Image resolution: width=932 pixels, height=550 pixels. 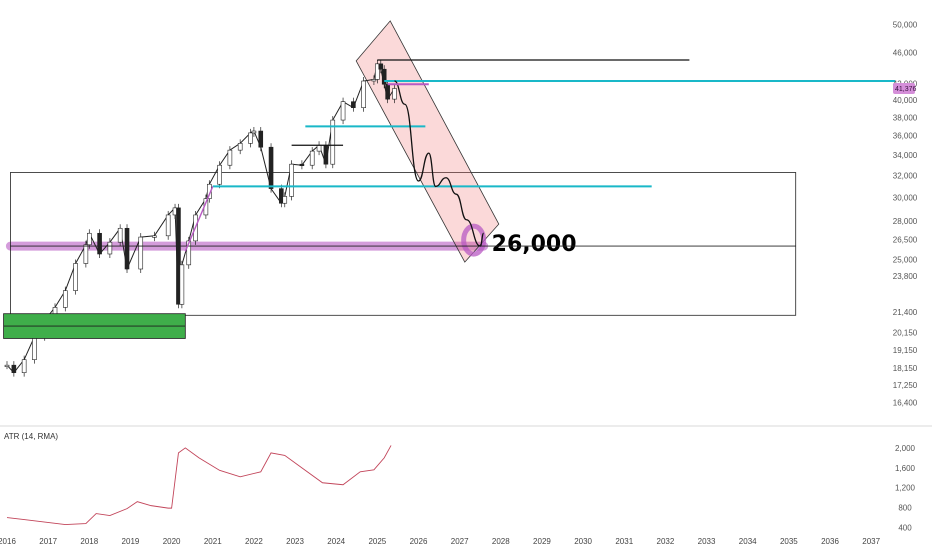 I want to click on x-tick-label: 2019, so click(x=131, y=541).